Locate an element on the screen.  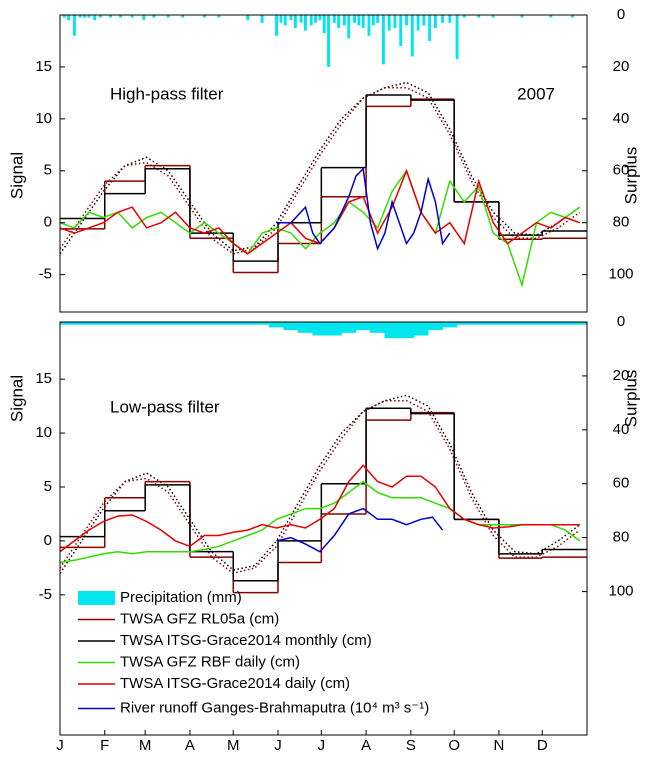
legend-label: TWSA ITSG-Grace2014 daily (cm) is located at coordinates (235, 683).